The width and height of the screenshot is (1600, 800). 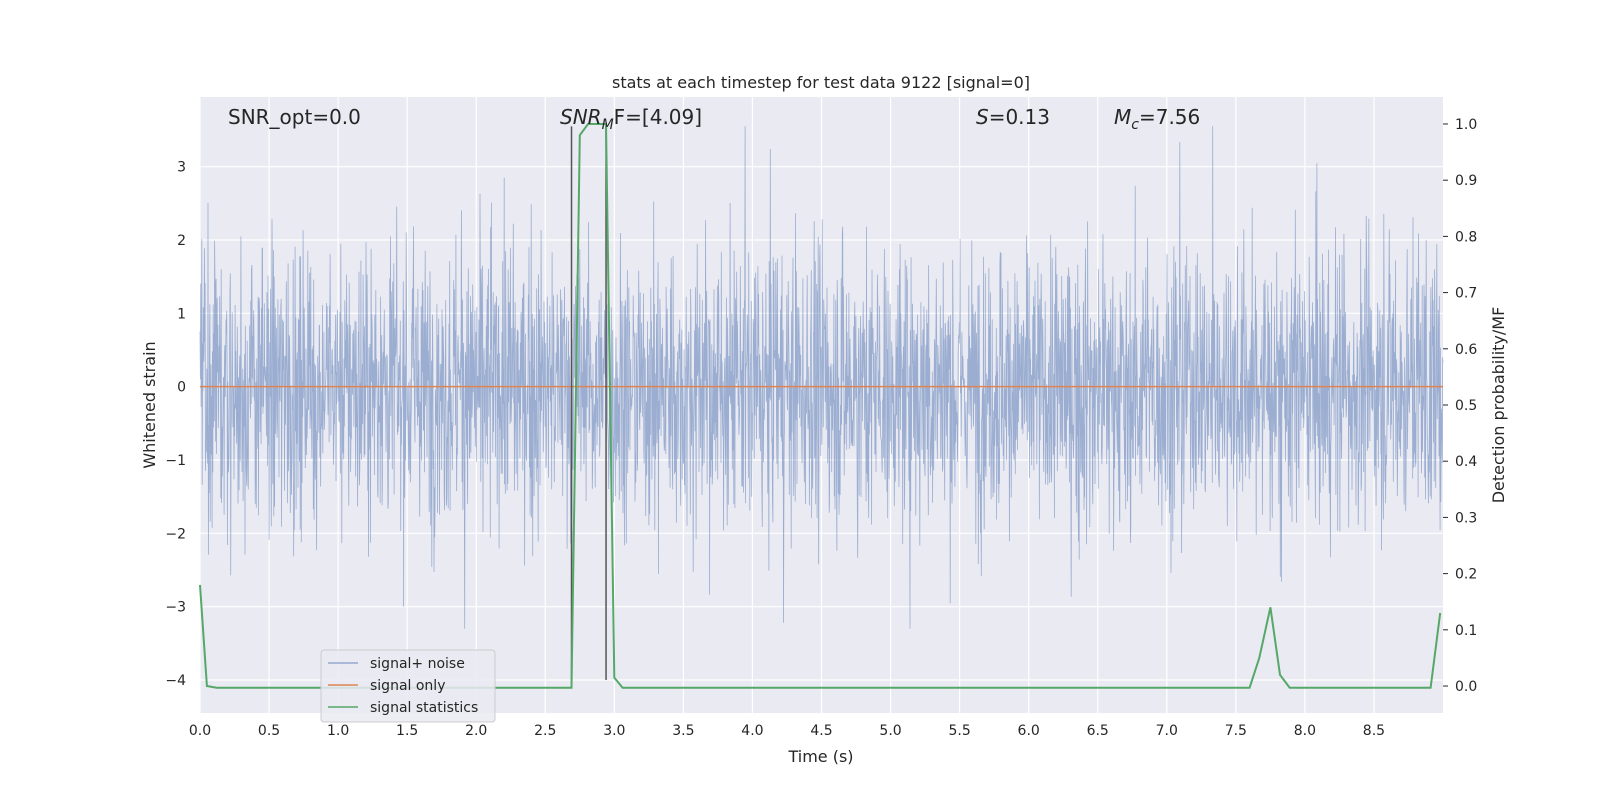 What do you see at coordinates (175, 681) in the screenshot?
I see `y-tick-label-0: −4` at bounding box center [175, 681].